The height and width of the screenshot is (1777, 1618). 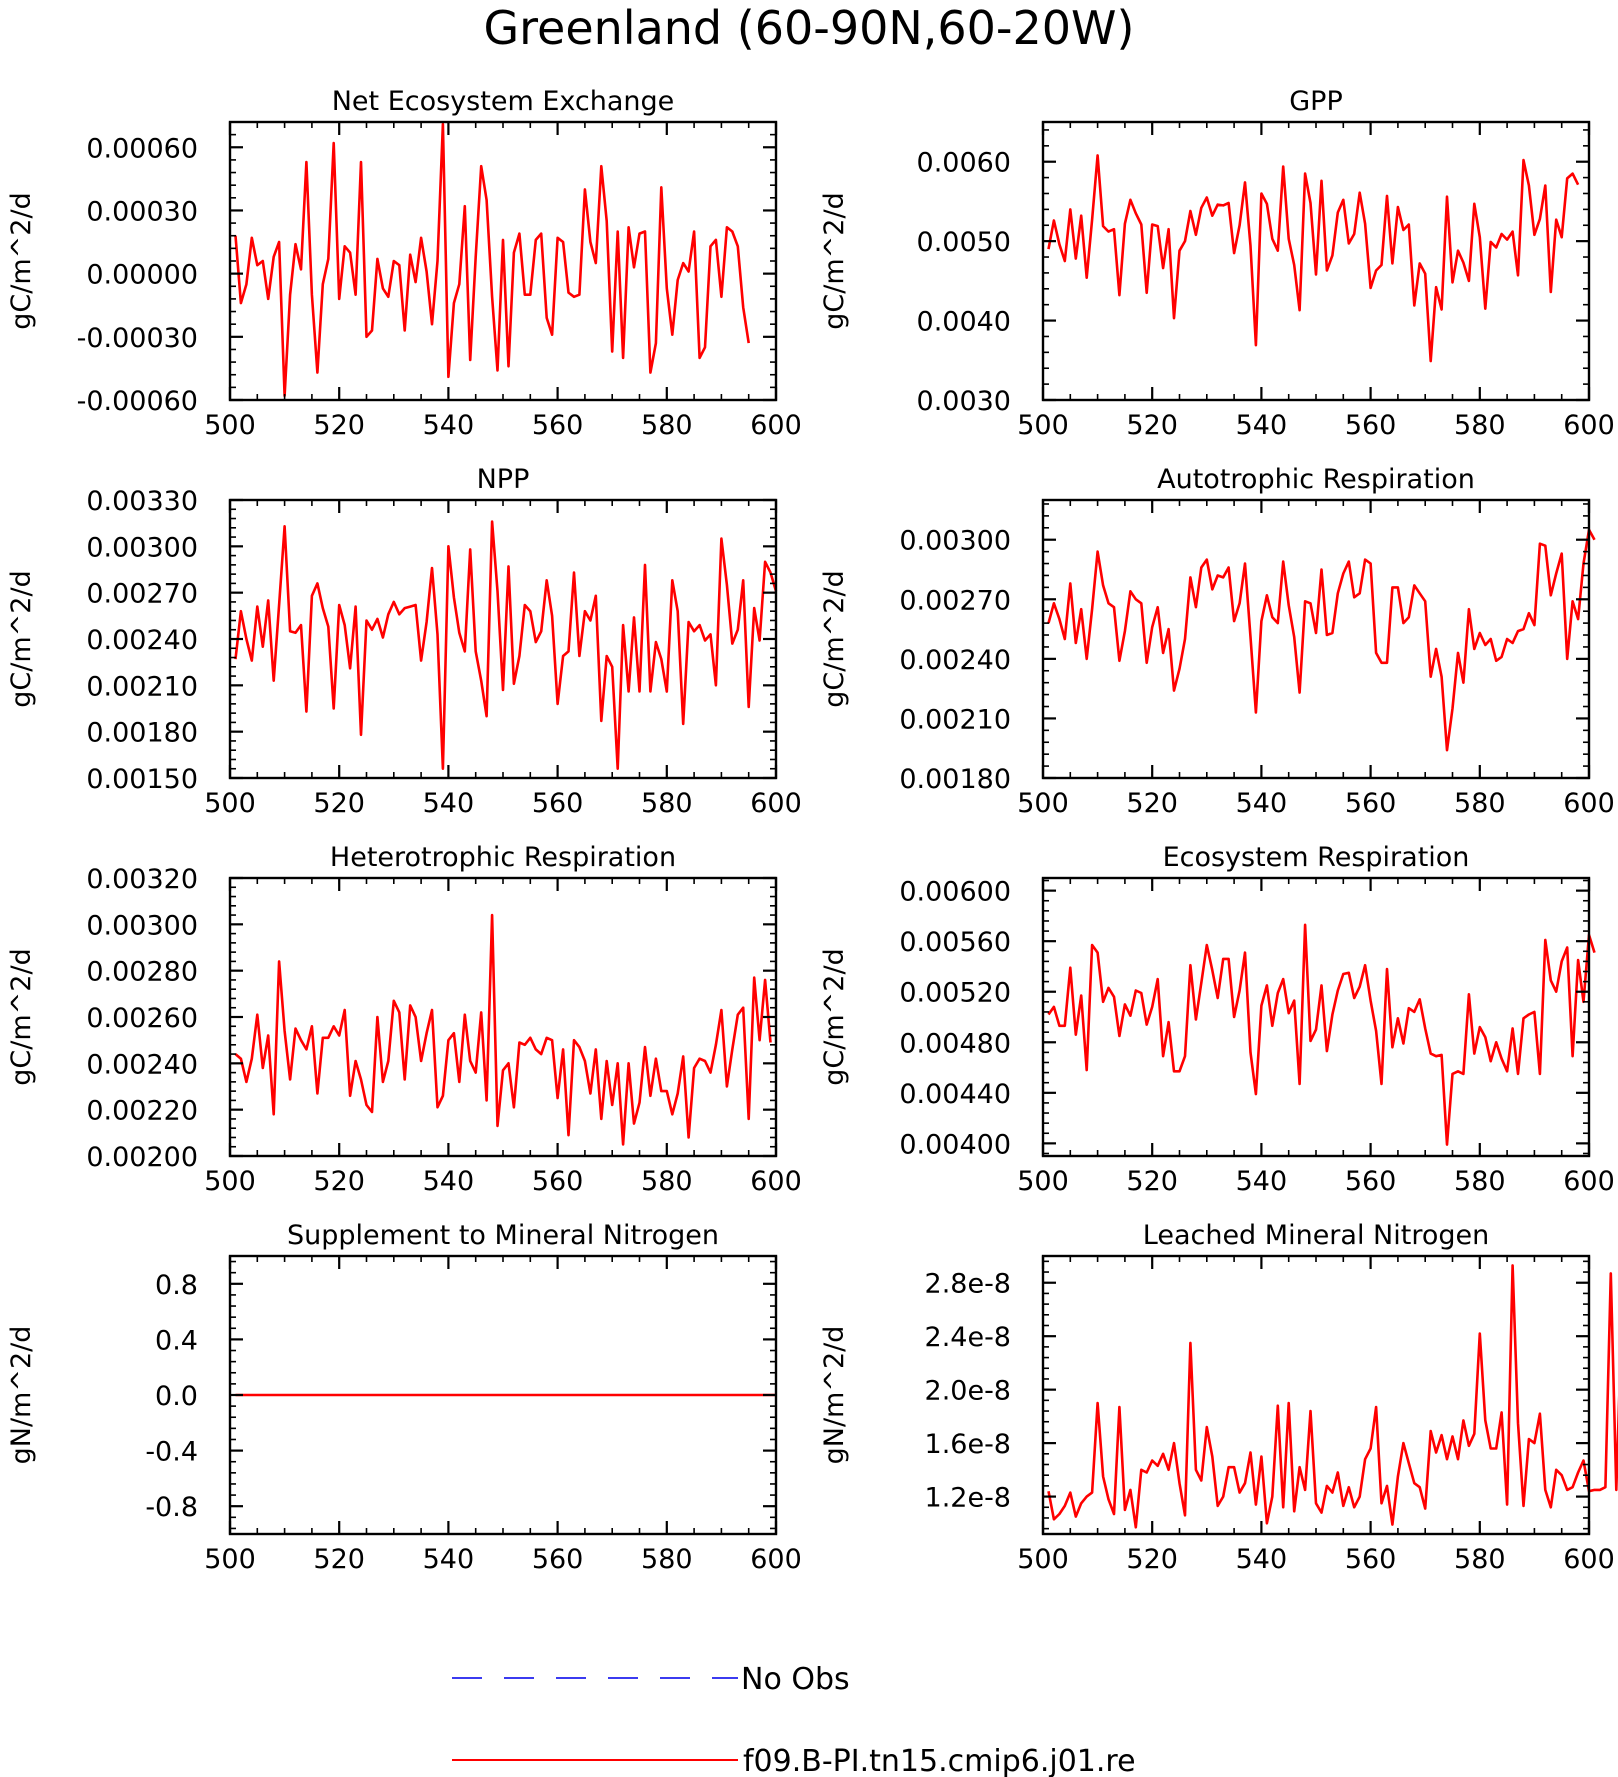 I want to click on y-tick-label: 1.6e-8, so click(x=968, y=1444).